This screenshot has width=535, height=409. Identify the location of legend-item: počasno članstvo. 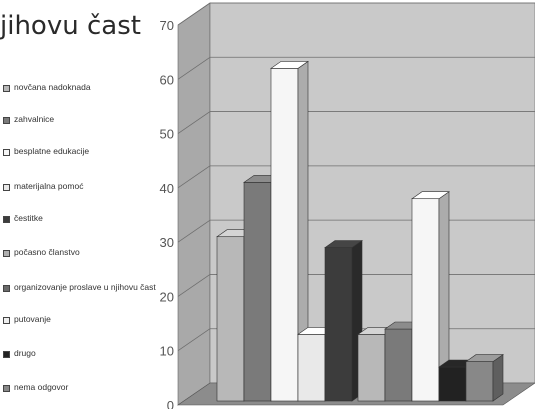
(83, 252).